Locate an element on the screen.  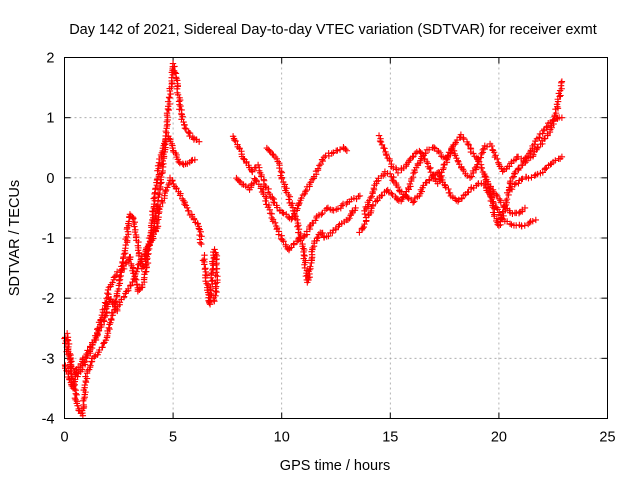
y-tick-label: -4 is located at coordinates (48, 420).